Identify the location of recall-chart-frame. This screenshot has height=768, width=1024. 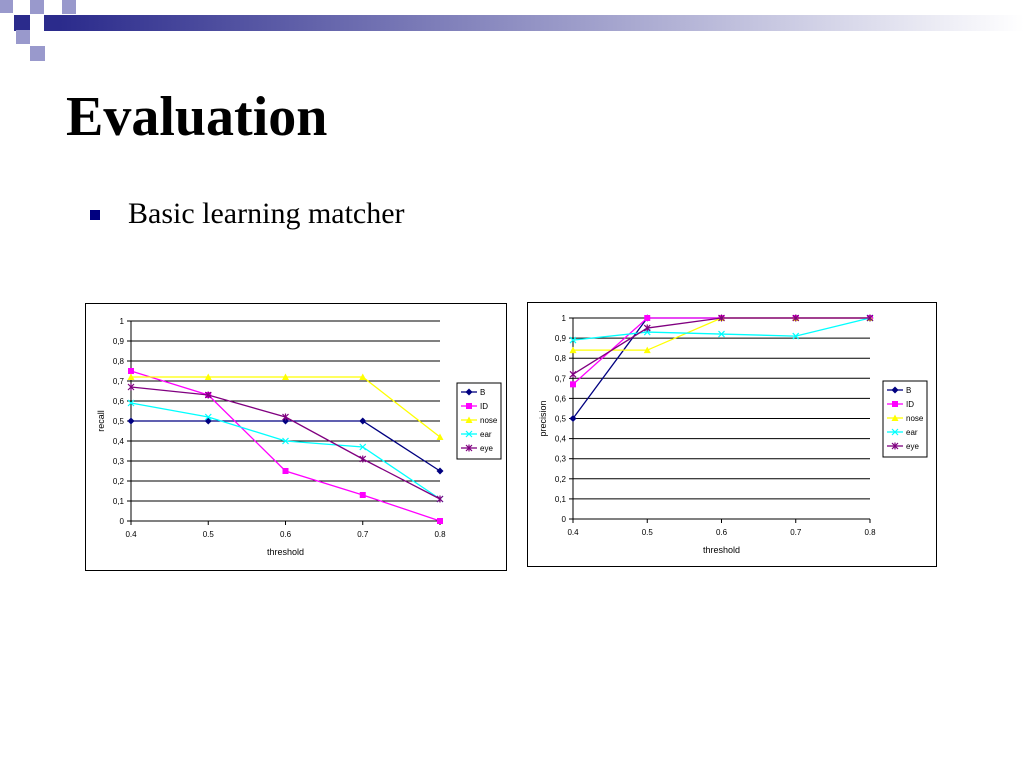
(296, 437).